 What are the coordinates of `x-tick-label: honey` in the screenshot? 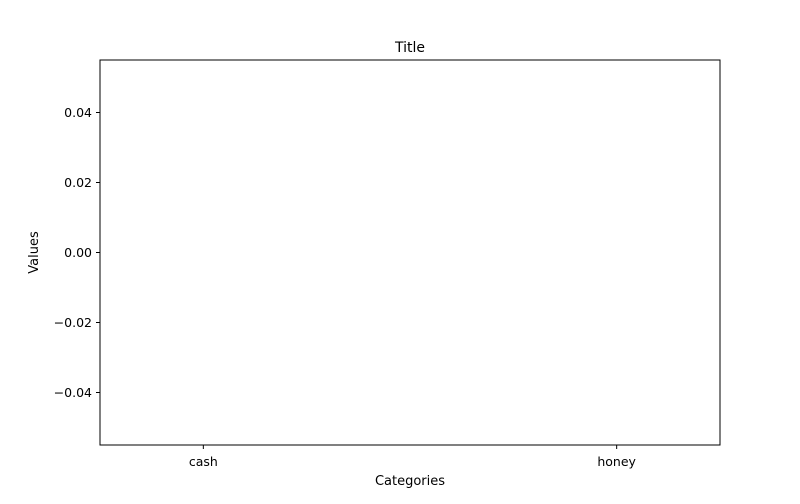 It's located at (616, 461).